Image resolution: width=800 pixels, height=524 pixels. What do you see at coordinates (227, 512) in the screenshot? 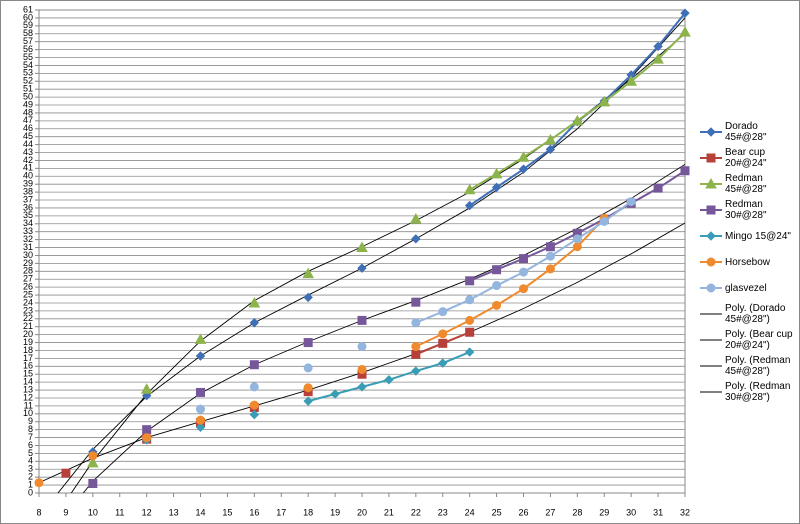
I see `x-tick-label: 15` at bounding box center [227, 512].